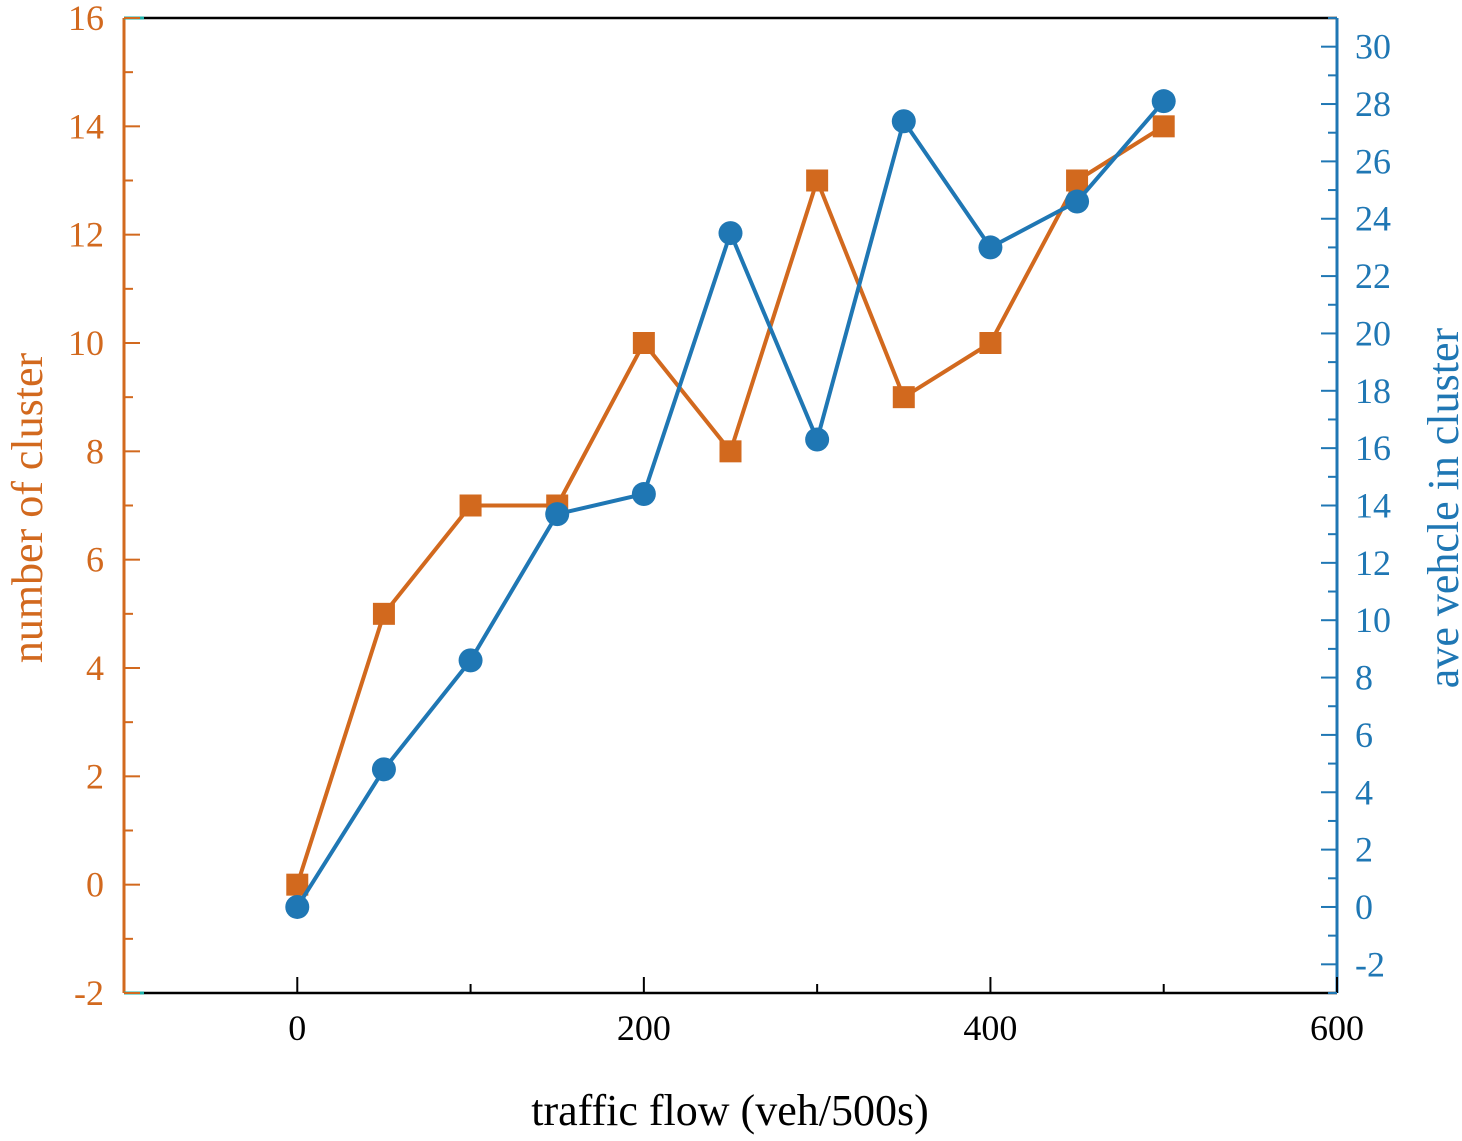 This screenshot has height=1141, width=1462. What do you see at coordinates (89, 993) in the screenshot?
I see `y-left-tick-label: -2` at bounding box center [89, 993].